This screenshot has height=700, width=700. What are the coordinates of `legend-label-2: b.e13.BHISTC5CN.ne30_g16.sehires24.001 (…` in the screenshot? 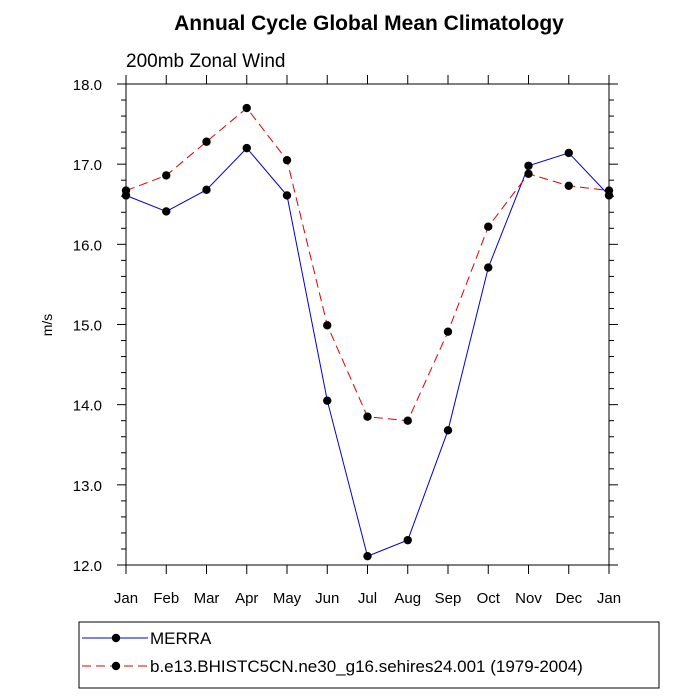 It's located at (366, 666).